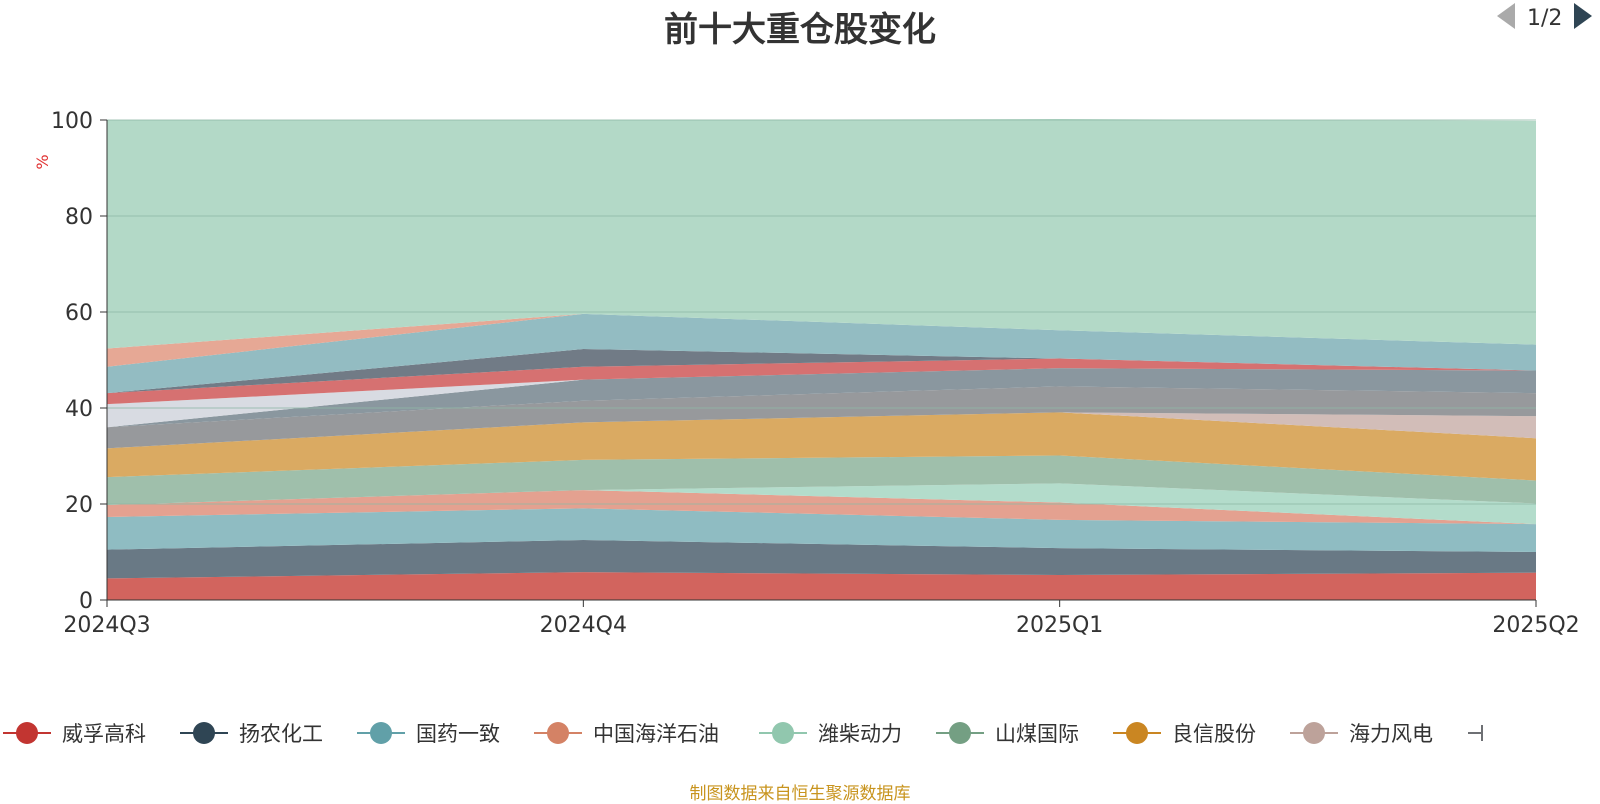  Describe the element at coordinates (79, 313) in the screenshot. I see `y-tick-label: 60` at that location.